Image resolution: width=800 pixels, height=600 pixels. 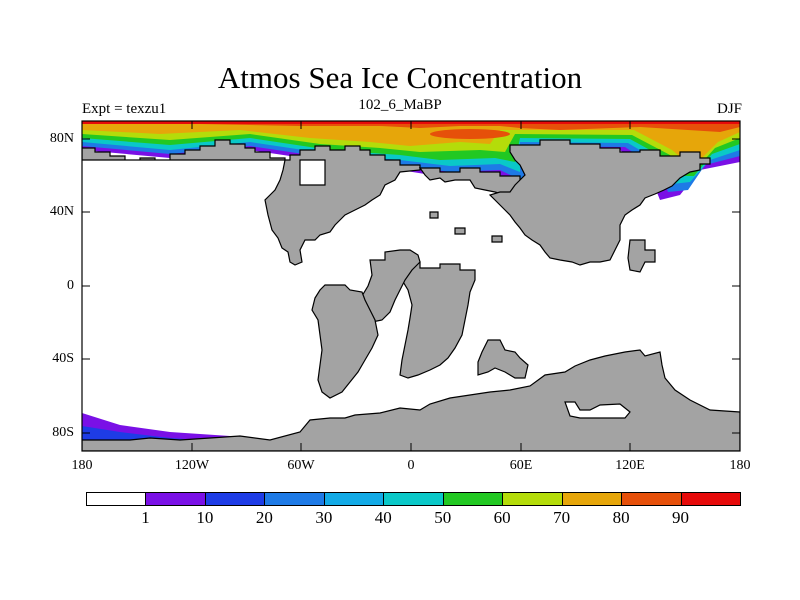 I want to click on colorbar-label: 60, so click(x=502, y=517).